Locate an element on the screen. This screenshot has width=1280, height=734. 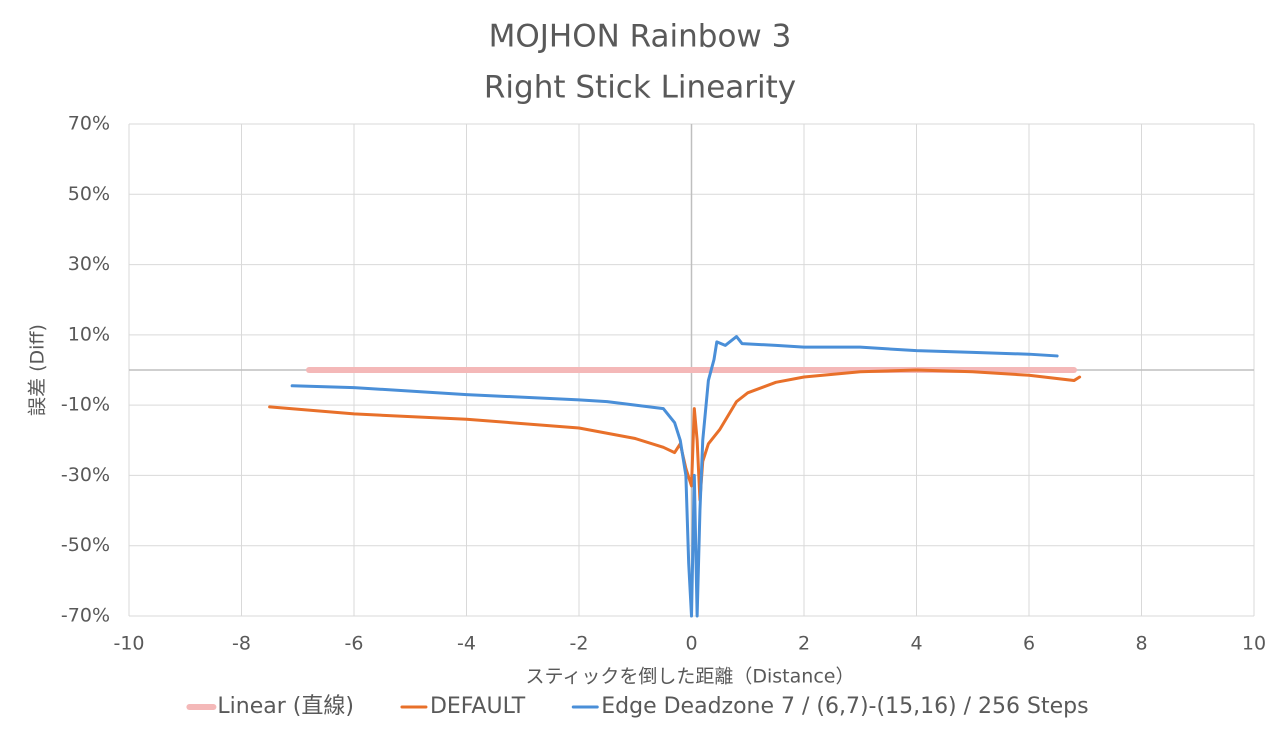
x-tick-label: 0 is located at coordinates (691, 644).